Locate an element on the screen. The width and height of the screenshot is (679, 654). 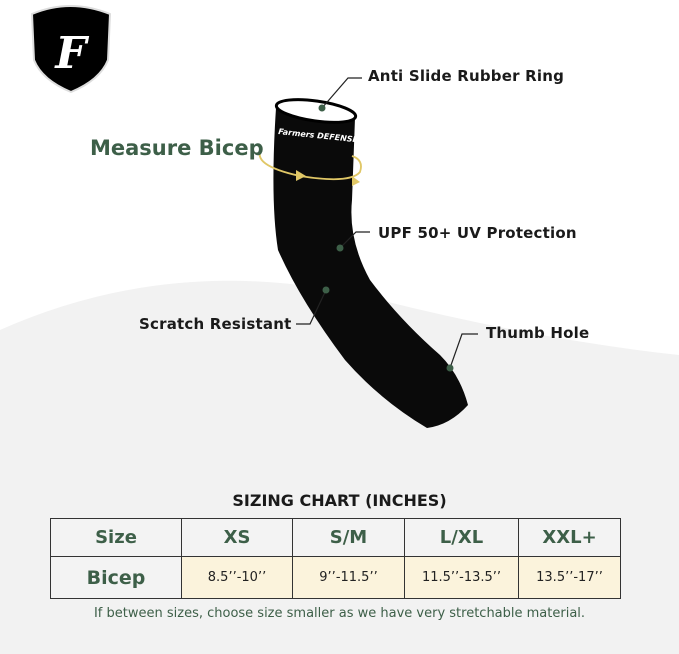
callout-thumb: Thumb Hole is located at coordinates (538, 333).